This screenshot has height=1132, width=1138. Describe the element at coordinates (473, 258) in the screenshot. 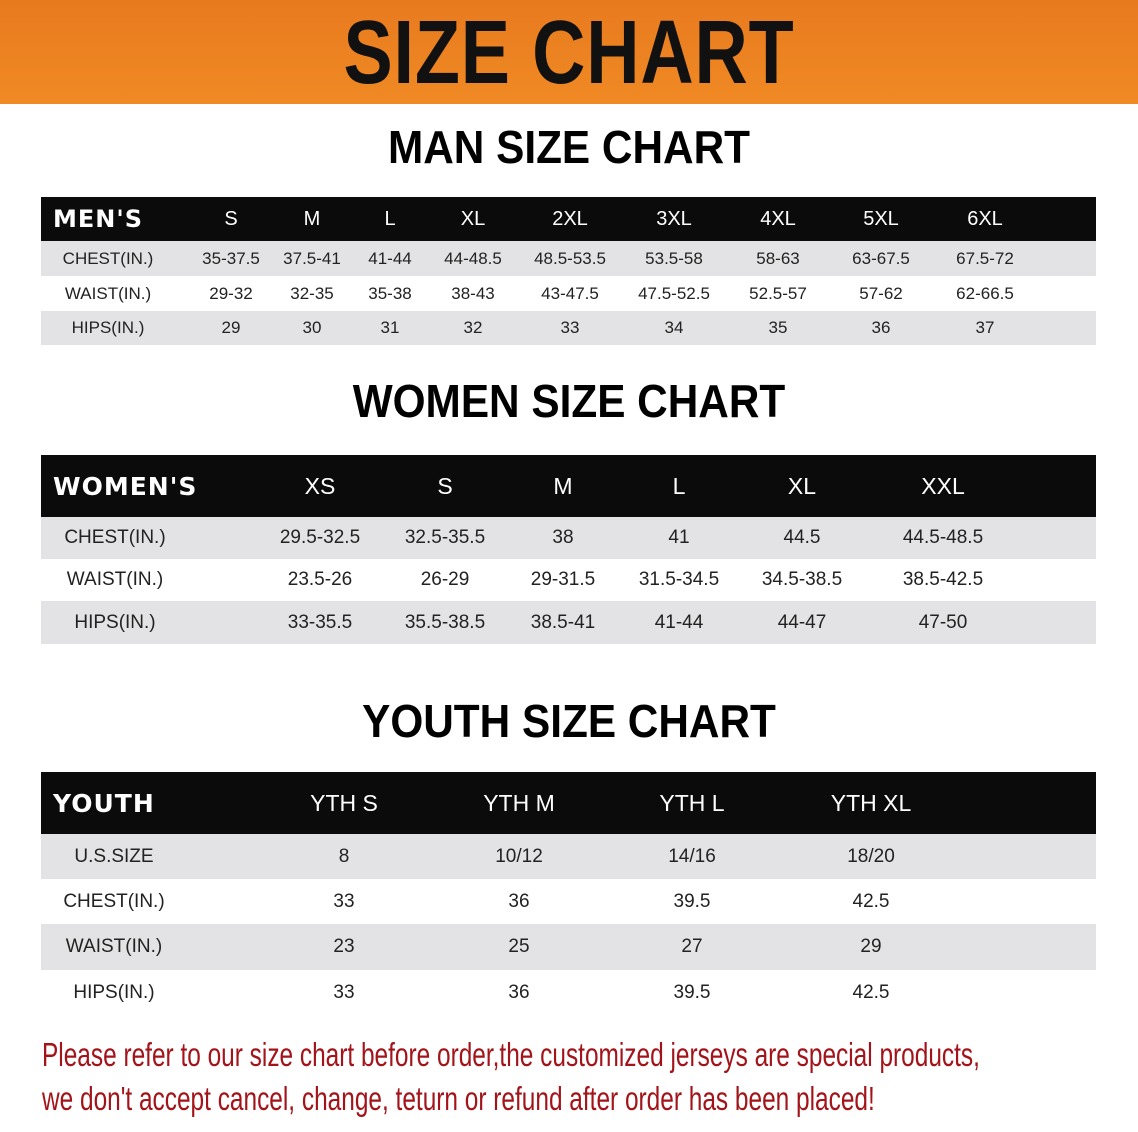

I see `men-value-cell: 44-48.5` at that location.